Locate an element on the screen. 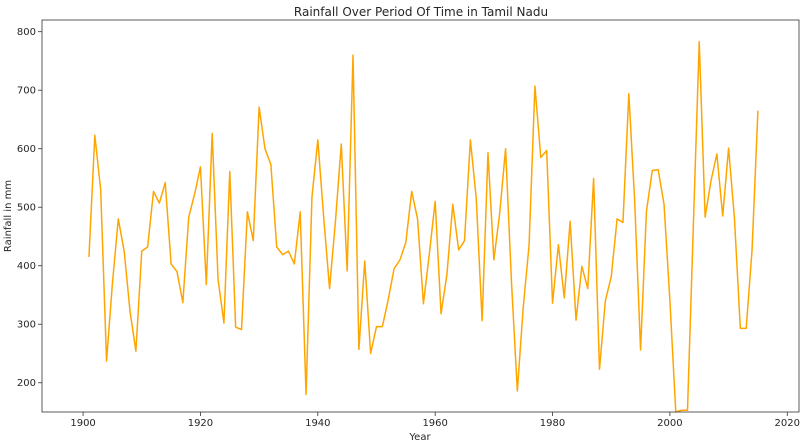  y-tick-label: 700 is located at coordinates (26, 91).